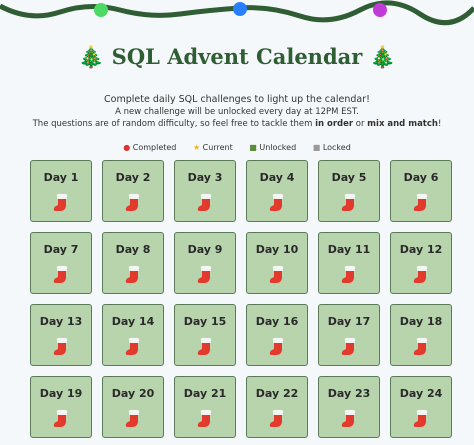 The width and height of the screenshot is (474, 445). Describe the element at coordinates (349, 393) in the screenshot. I see `day-label: Day 23` at that location.